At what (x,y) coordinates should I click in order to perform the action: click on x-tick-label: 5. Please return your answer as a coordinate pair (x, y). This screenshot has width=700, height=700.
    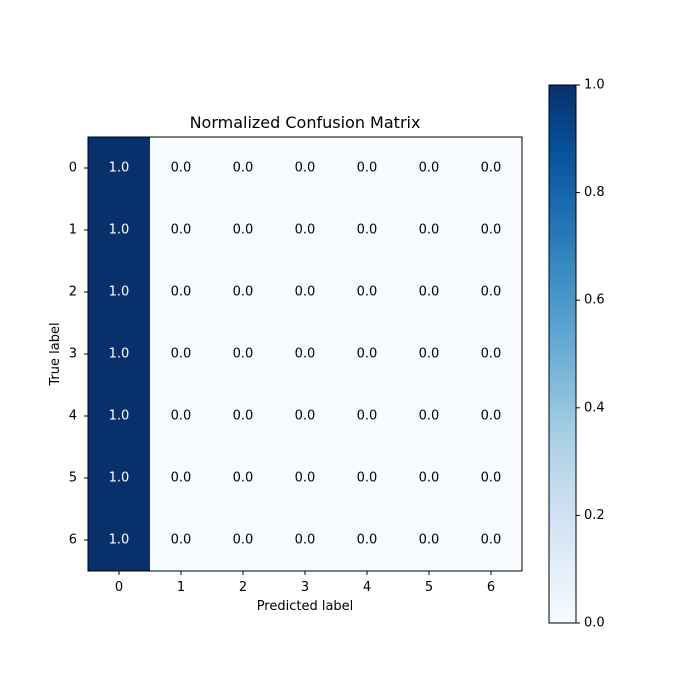
    Looking at the image, I should click on (429, 587).